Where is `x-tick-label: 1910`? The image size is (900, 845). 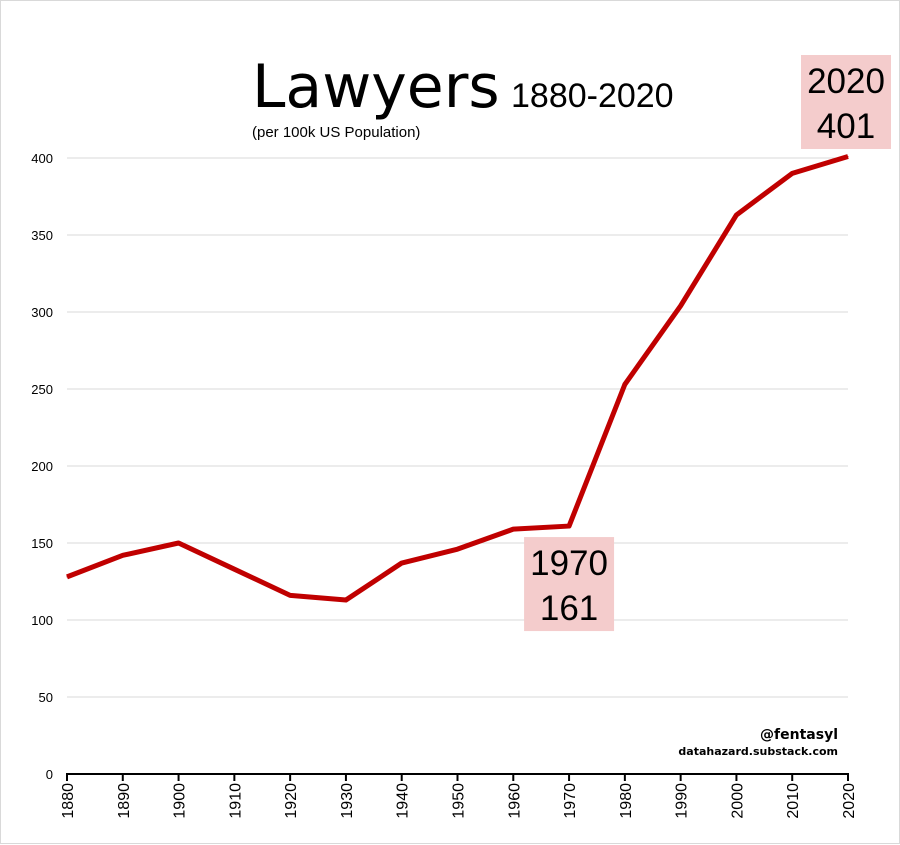
x-tick-label: 1910 is located at coordinates (235, 801).